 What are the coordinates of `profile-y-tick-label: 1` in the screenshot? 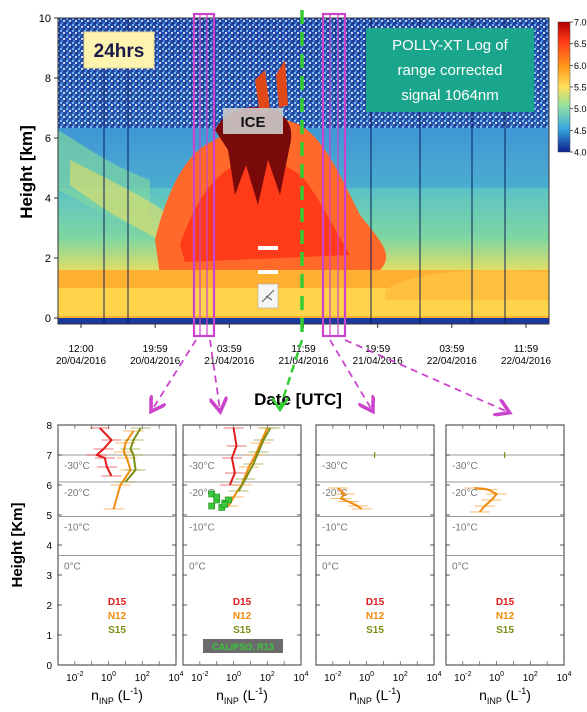 It's located at (49, 636).